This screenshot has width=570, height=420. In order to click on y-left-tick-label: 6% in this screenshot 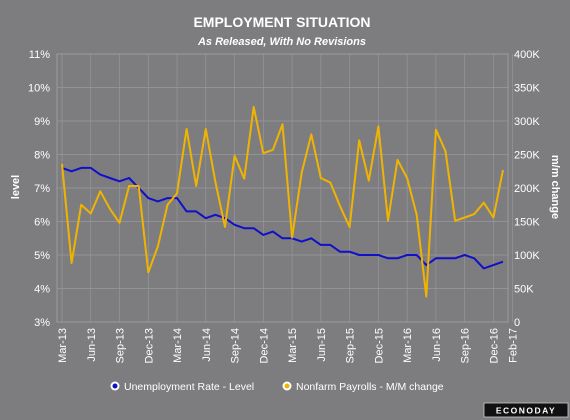, I will do `click(42, 223)`.